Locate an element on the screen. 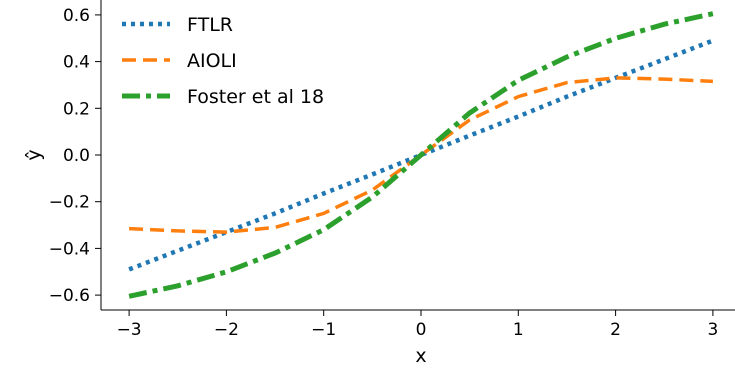 The image size is (735, 369). y-tick-label: 0.0 is located at coordinates (76, 156).